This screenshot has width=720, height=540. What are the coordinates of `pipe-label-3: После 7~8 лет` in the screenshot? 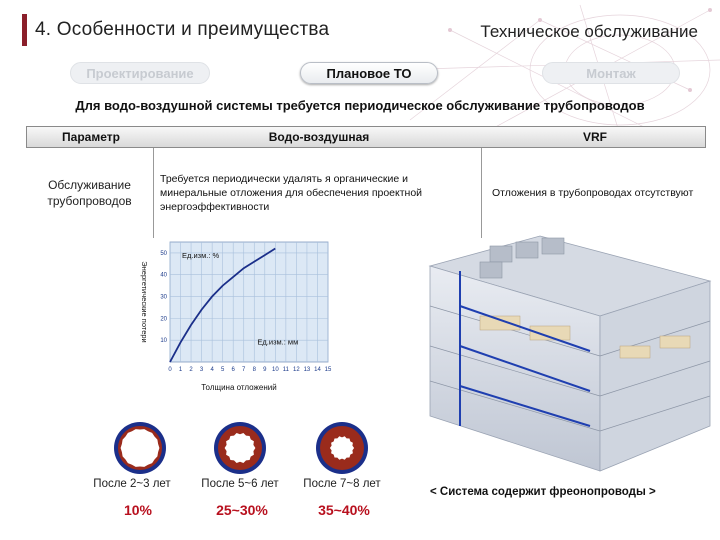 It's located at (342, 484).